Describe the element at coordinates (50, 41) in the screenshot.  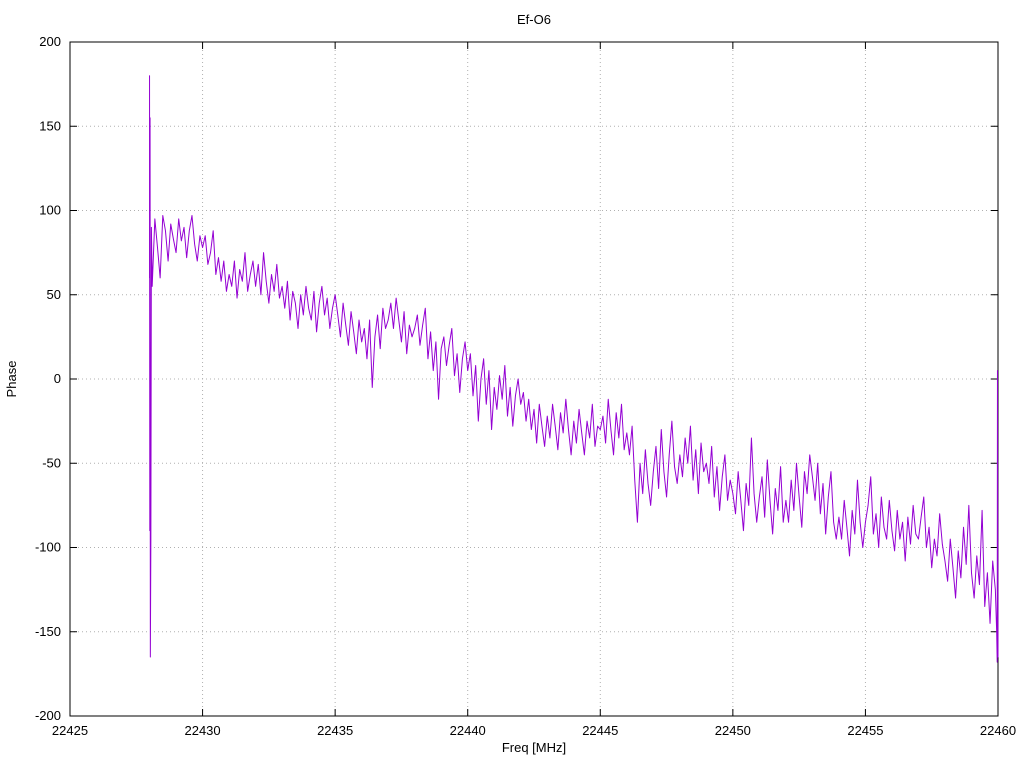
I see `y-tick-label: 200` at that location.